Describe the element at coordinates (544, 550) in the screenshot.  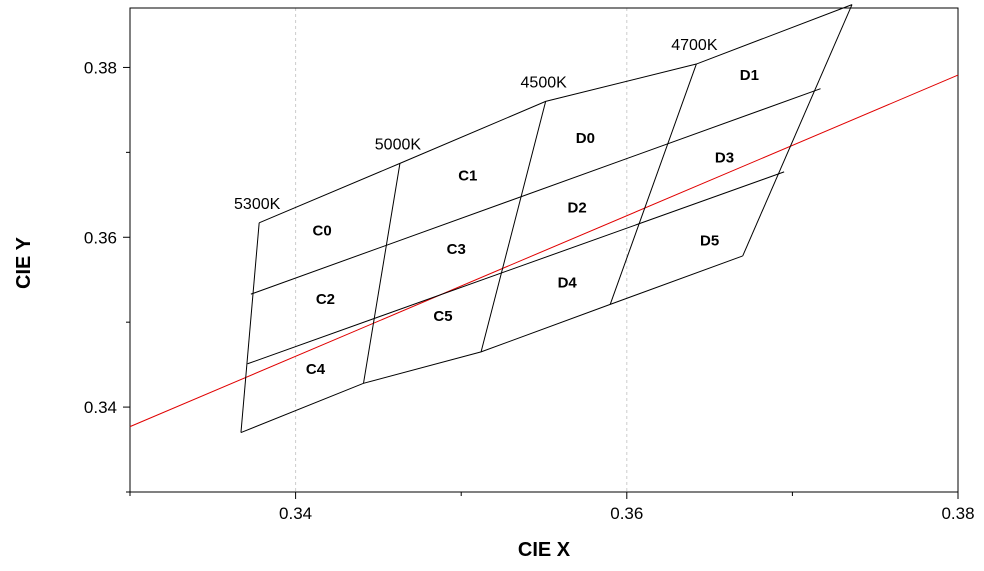
I see `x-axis-title: CIE X` at that location.